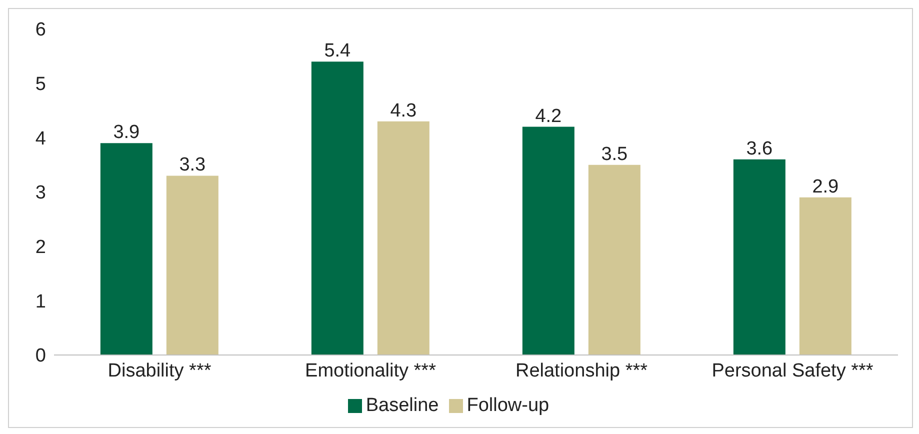 The image size is (919, 434). What do you see at coordinates (793, 371) in the screenshot?
I see `x-tick-label: Personal Safety ***` at bounding box center [793, 371].